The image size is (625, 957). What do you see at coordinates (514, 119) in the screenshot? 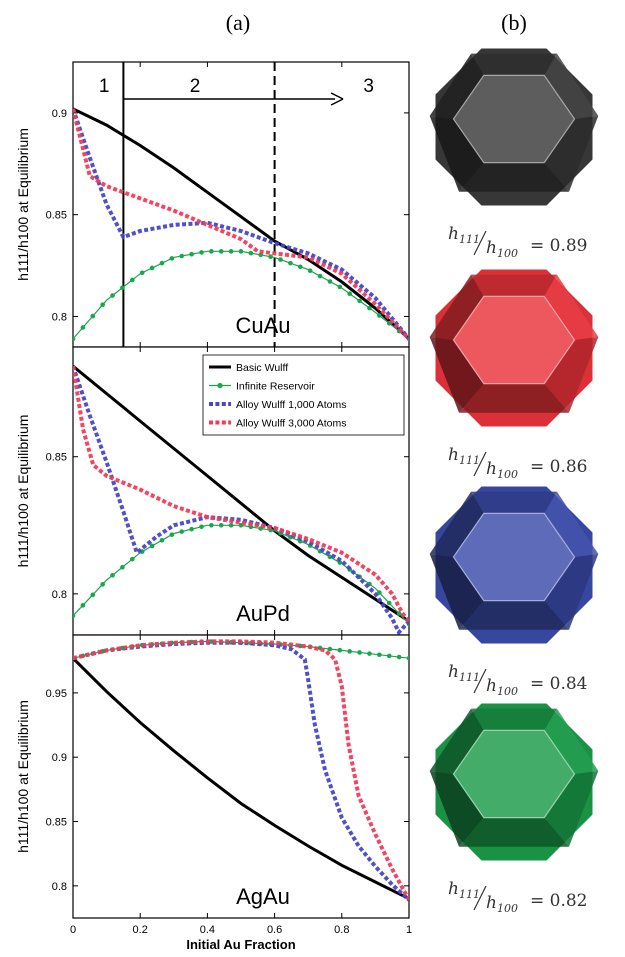
I see `shape-top-facet` at bounding box center [514, 119].